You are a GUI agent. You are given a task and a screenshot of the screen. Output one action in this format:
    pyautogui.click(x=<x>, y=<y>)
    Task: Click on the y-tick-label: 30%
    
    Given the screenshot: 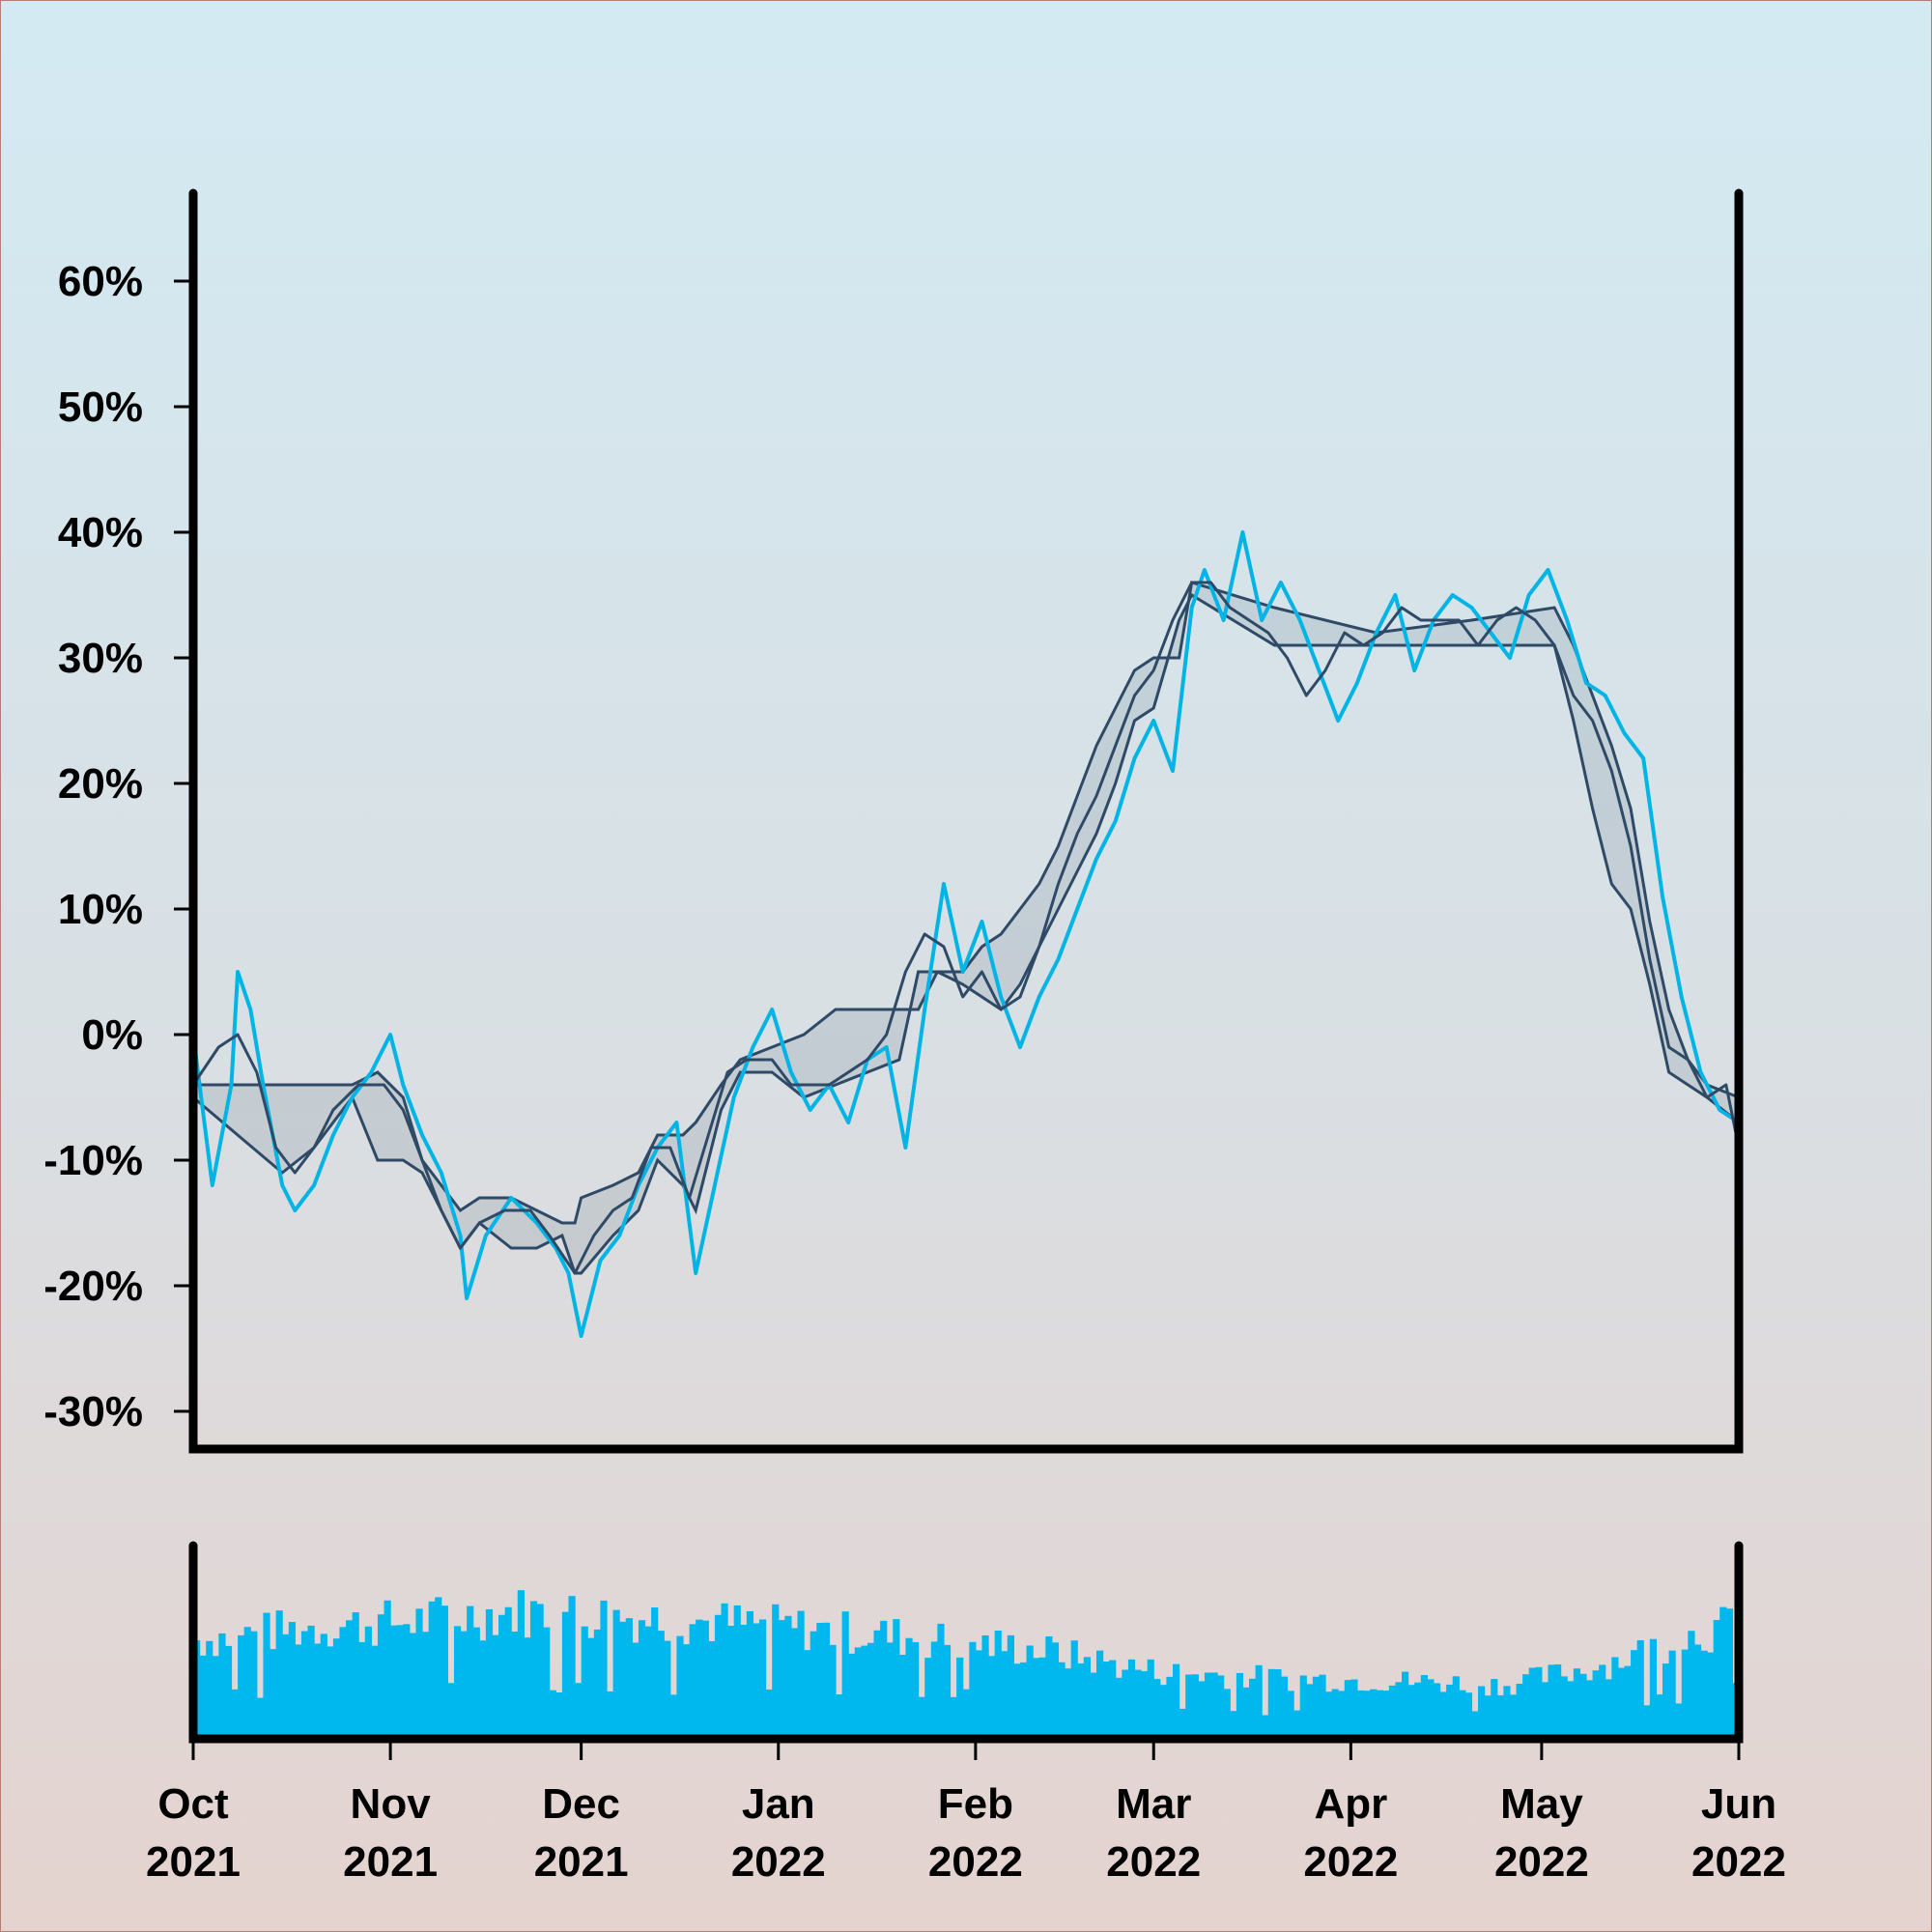 What is the action you would take?
    pyautogui.click(x=100, y=658)
    